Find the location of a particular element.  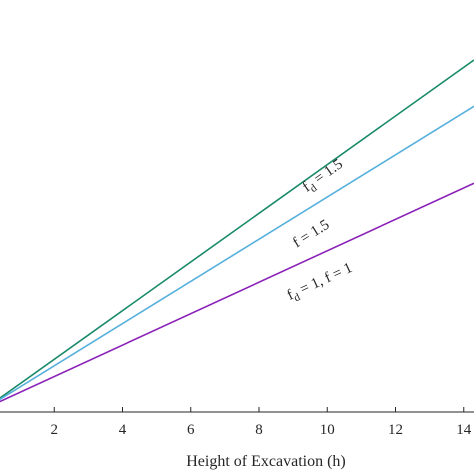

x-tick-label: 14 is located at coordinates (464, 430).